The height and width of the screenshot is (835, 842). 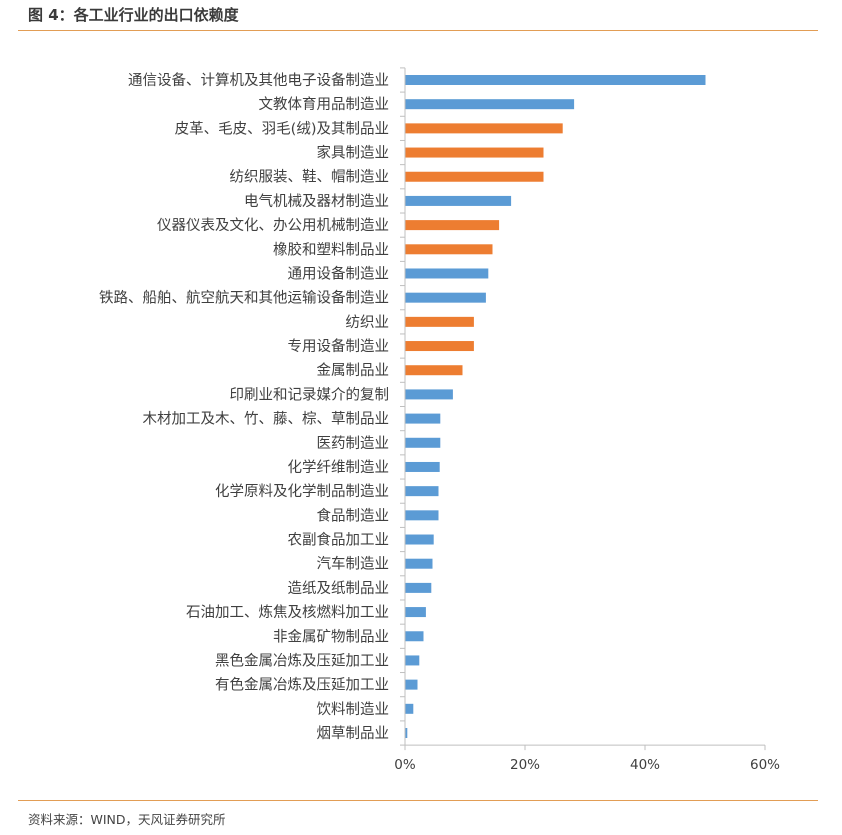 What do you see at coordinates (645, 765) in the screenshot?
I see `x-tick-label: 40%` at bounding box center [645, 765].